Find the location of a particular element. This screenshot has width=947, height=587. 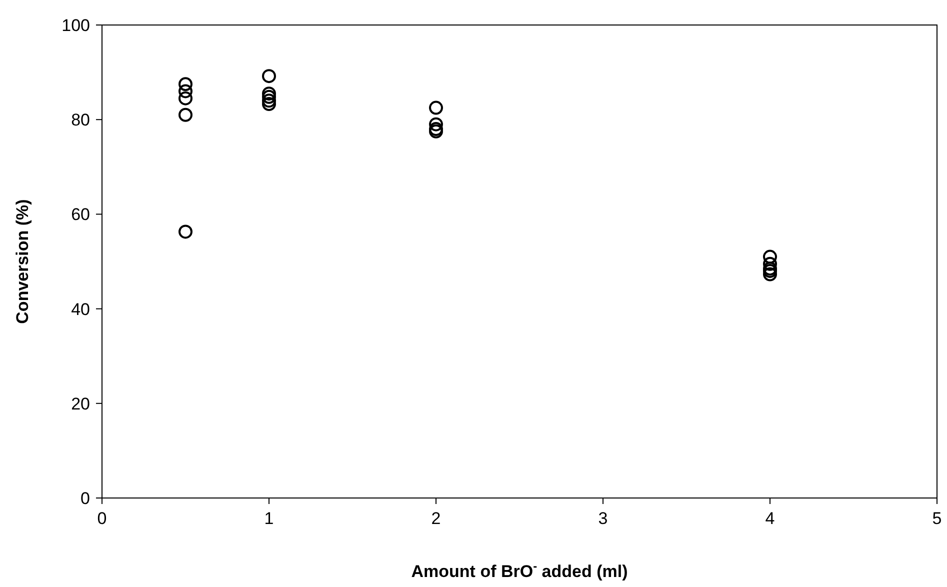

y-tick-label: 0 is located at coordinates (85, 498).